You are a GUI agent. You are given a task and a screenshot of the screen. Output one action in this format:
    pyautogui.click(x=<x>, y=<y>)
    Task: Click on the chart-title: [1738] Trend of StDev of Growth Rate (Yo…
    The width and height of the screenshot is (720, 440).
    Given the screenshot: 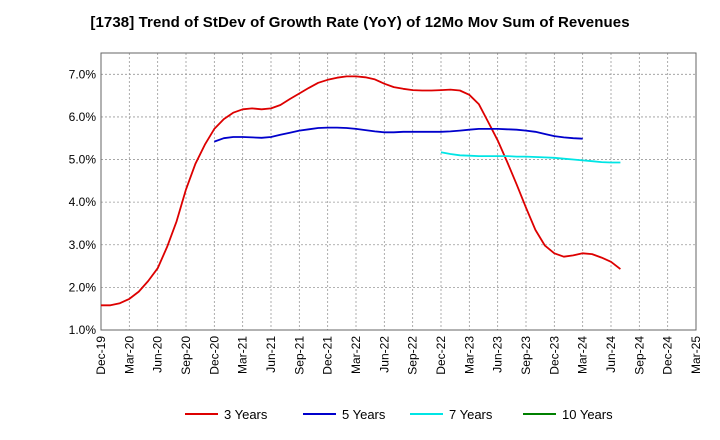 What is the action you would take?
    pyautogui.click(x=360, y=22)
    